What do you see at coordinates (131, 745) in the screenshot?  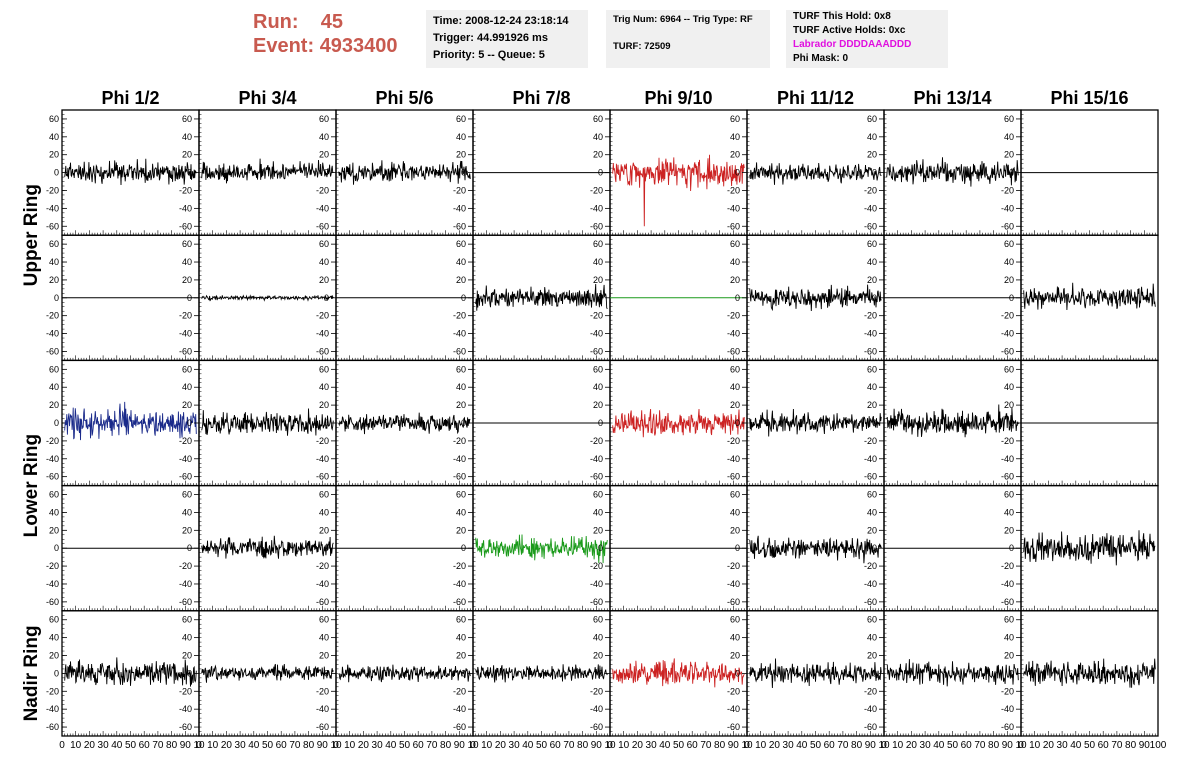 I see `x-tick-label: 50` at bounding box center [131, 745].